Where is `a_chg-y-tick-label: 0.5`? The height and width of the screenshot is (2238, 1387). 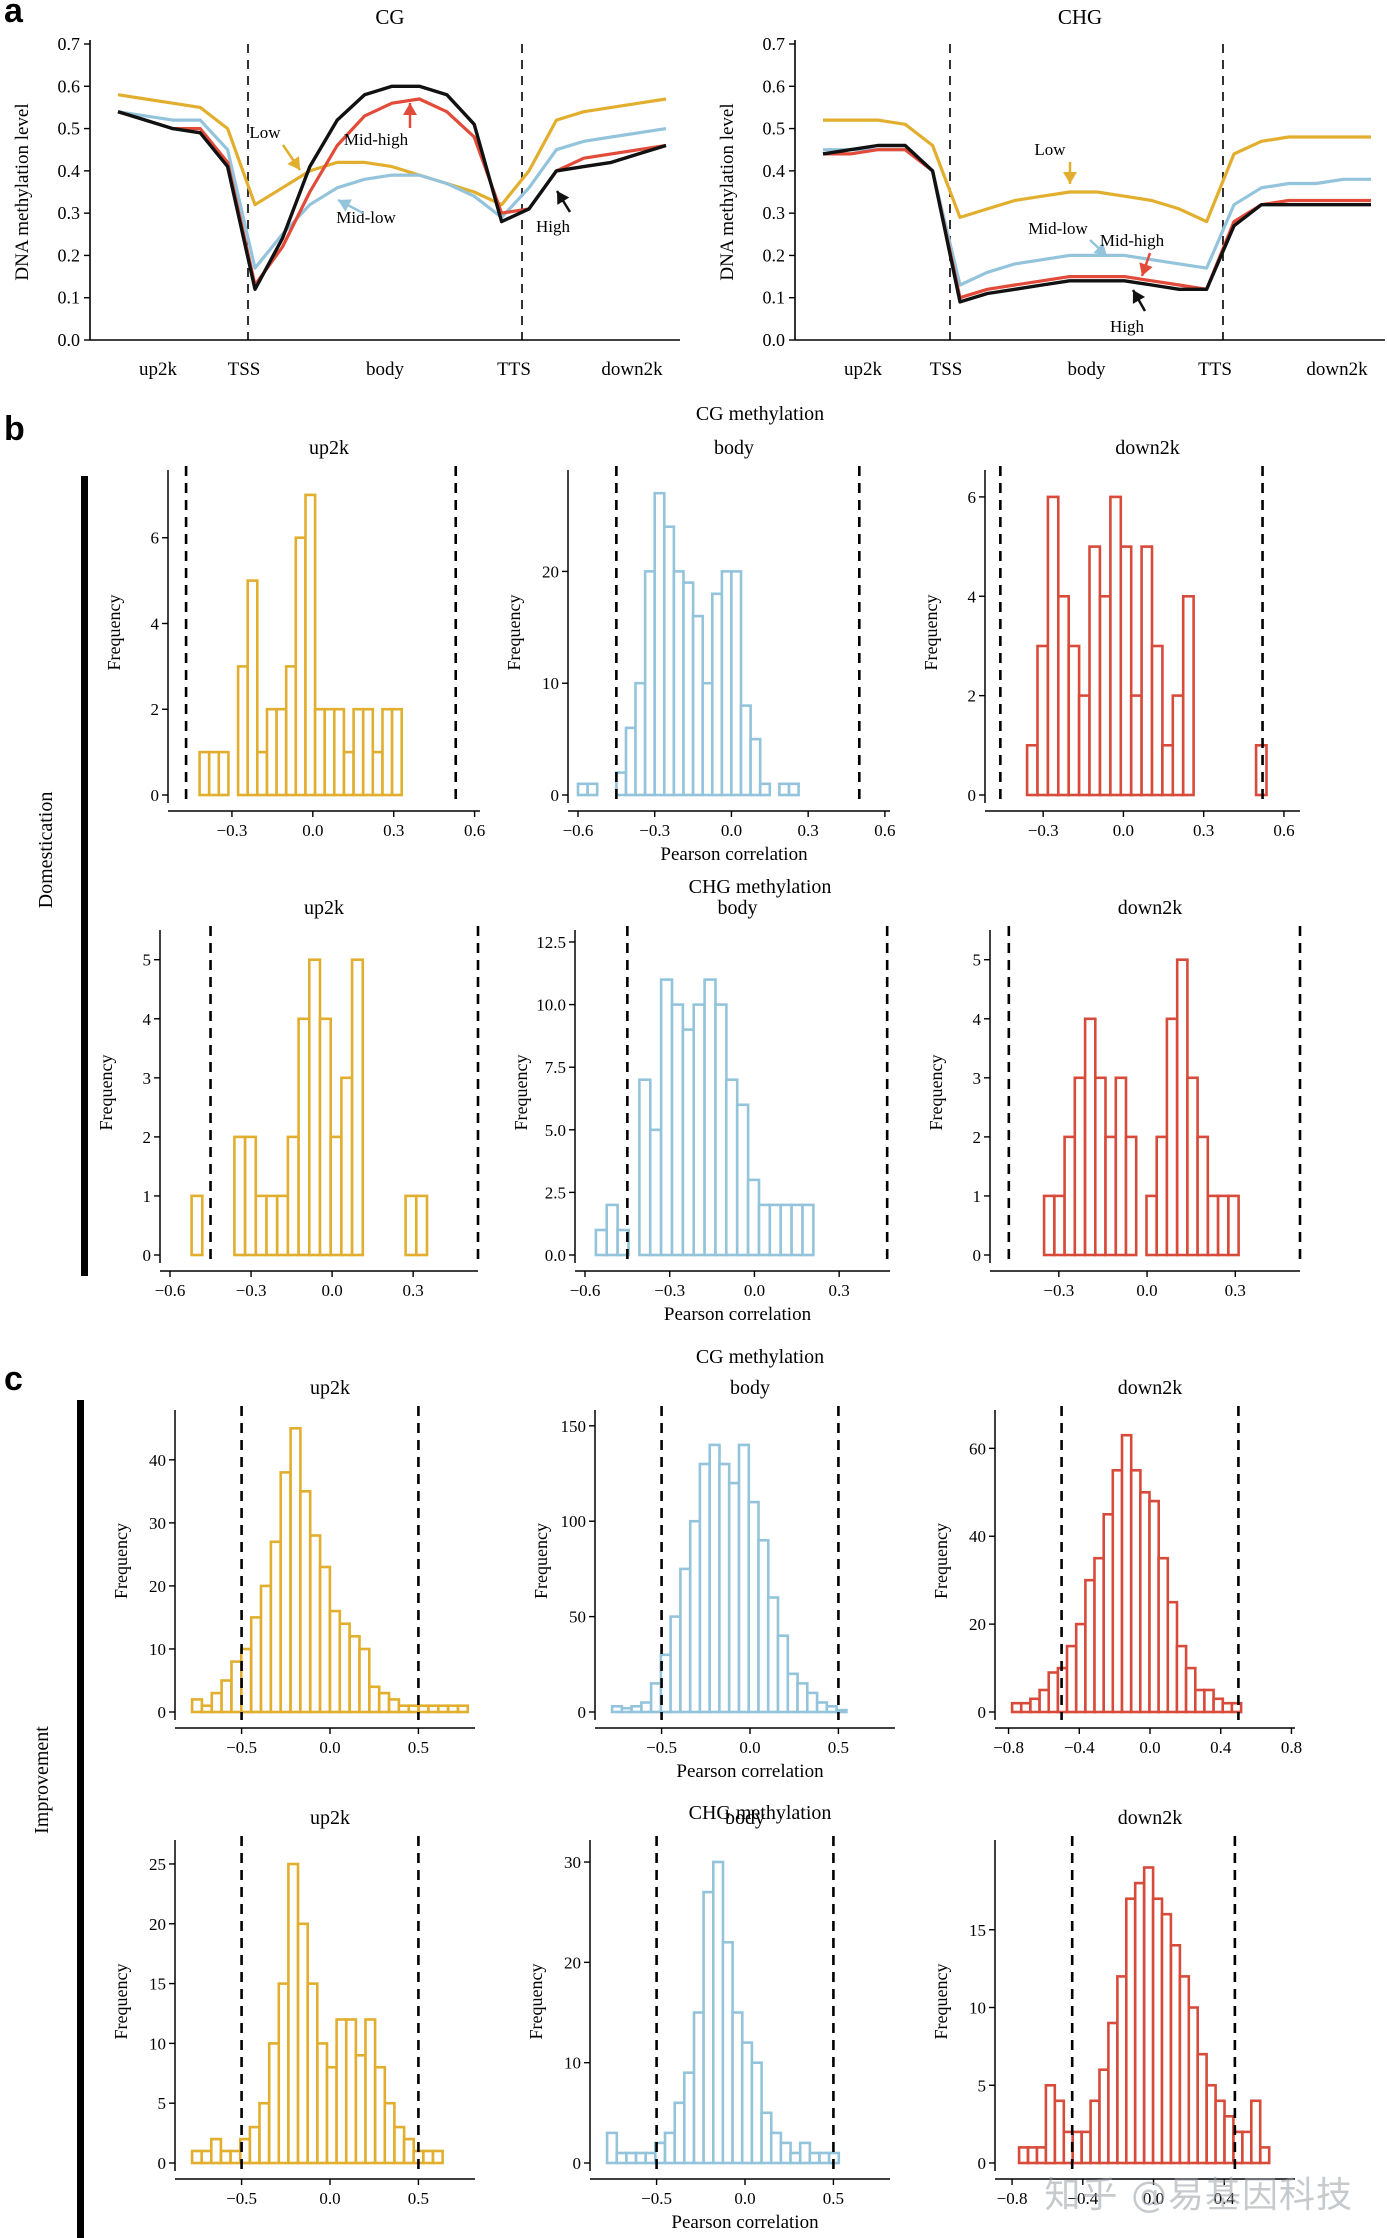 a_chg-y-tick-label: 0.5 is located at coordinates (774, 129).